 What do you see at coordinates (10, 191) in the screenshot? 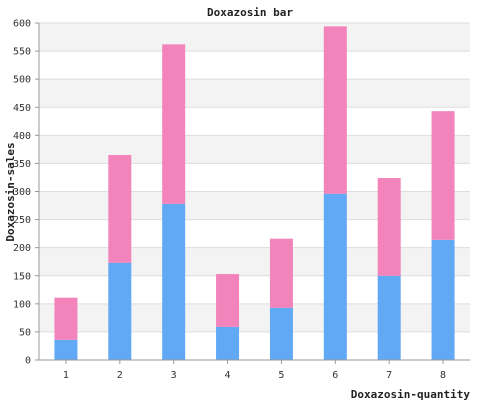
I see `y-axis-label: Doxazosin-sales` at bounding box center [10, 191].